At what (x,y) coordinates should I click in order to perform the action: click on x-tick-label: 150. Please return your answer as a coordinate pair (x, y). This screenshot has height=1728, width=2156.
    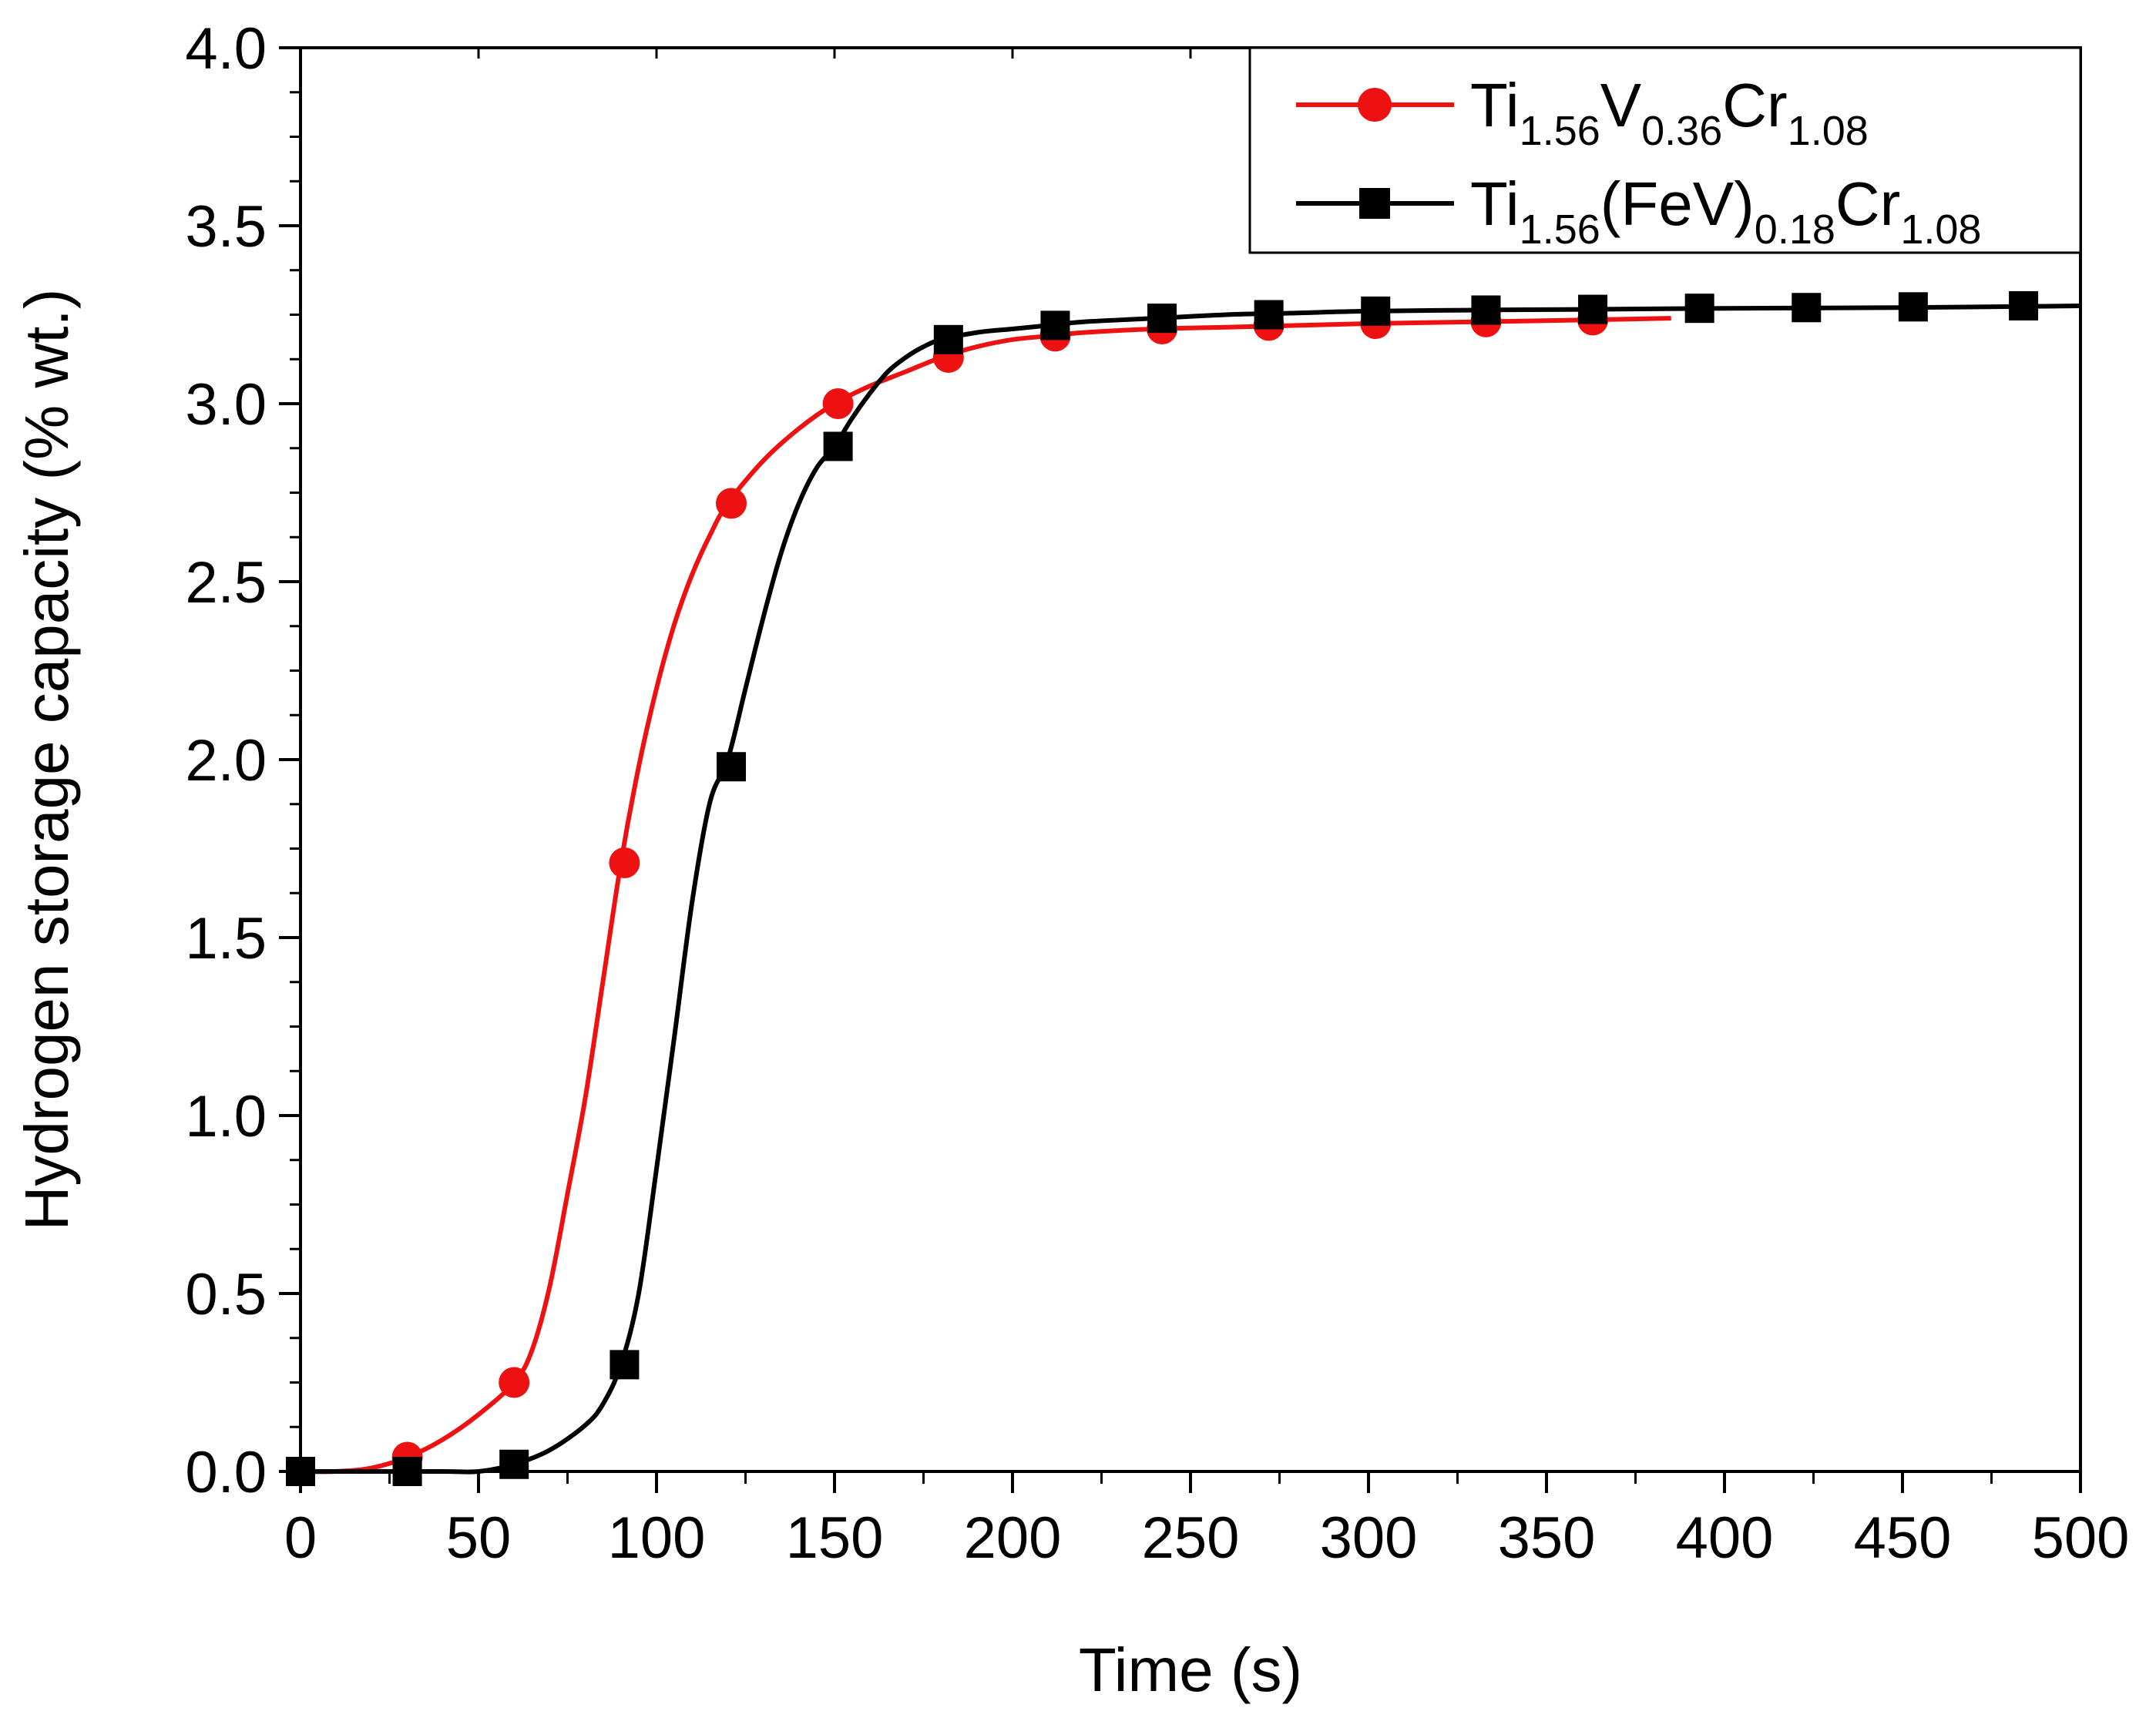
    Looking at the image, I should click on (835, 1538).